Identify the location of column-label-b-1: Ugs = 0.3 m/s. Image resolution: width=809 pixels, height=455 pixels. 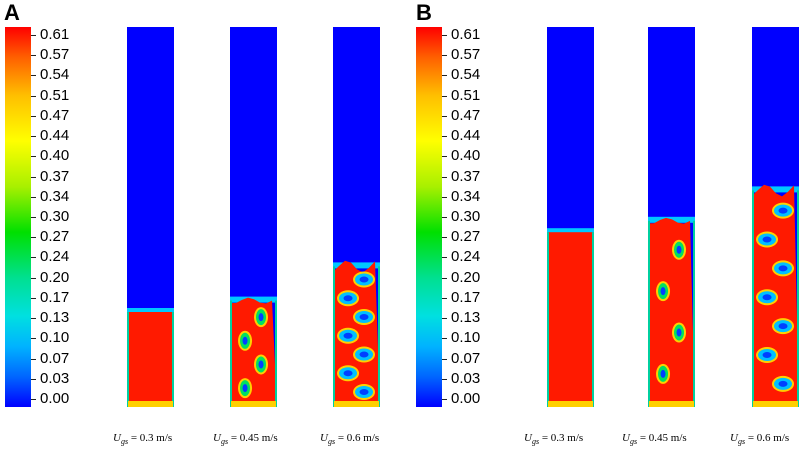
(554, 439).